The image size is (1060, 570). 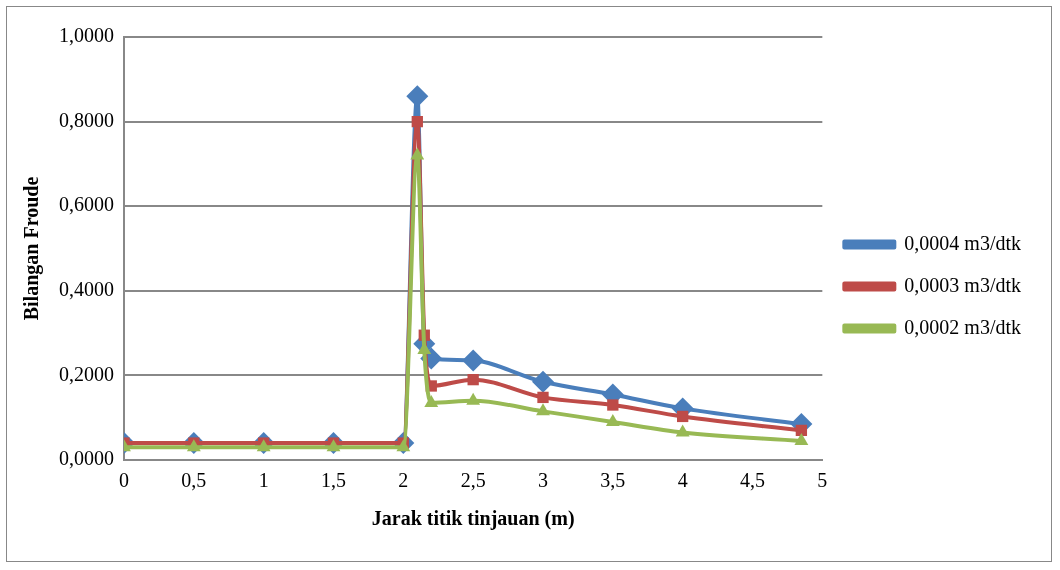 I want to click on y-tick-label: 0,2000, so click(x=86, y=373).